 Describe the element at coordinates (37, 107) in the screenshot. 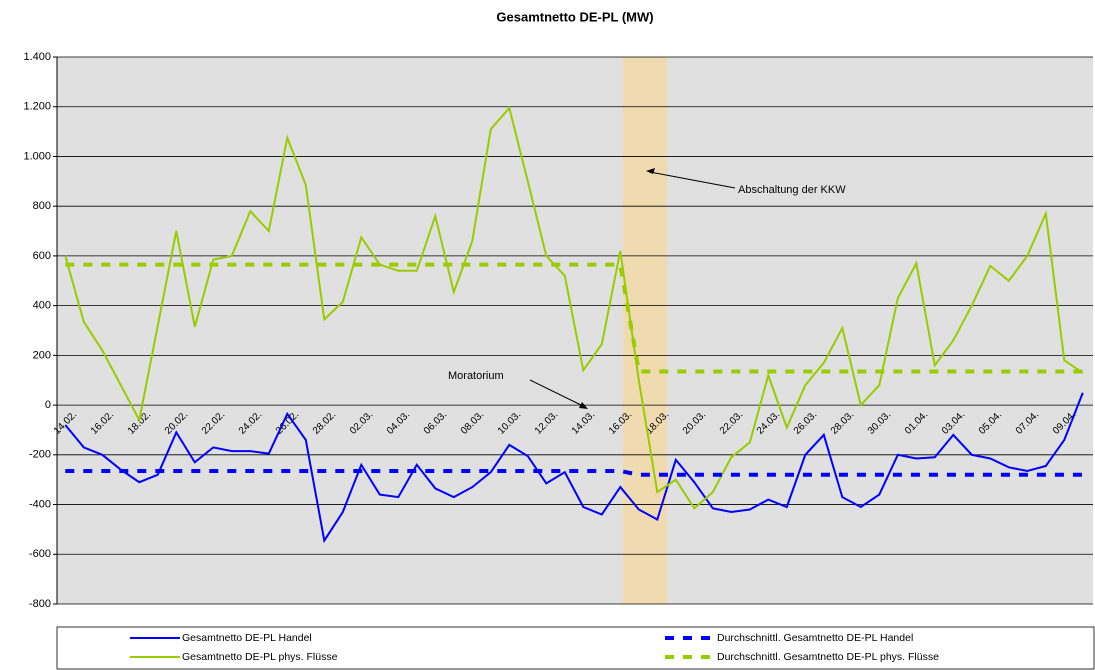

I see `y-tick-label: 1.200` at that location.